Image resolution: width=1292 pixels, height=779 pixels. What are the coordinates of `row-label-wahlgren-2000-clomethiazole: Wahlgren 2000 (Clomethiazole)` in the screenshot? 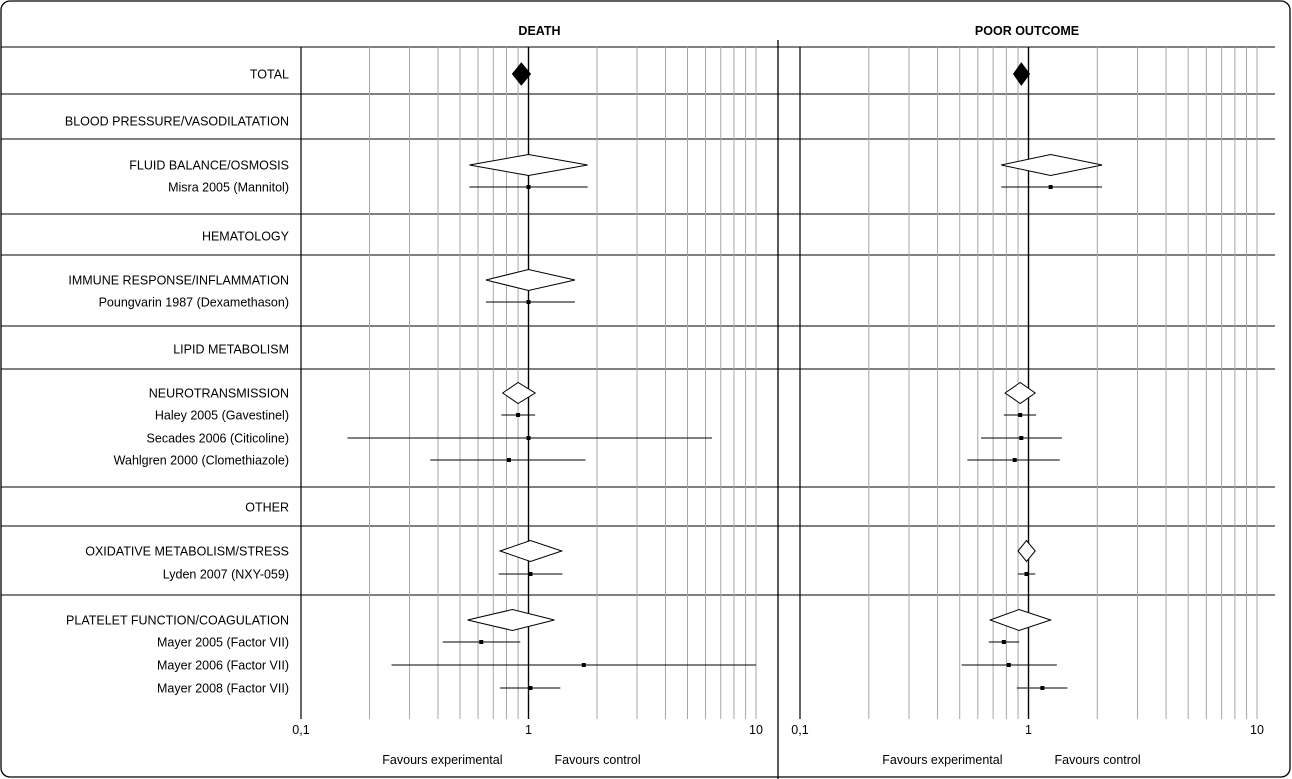 It's located at (201, 461).